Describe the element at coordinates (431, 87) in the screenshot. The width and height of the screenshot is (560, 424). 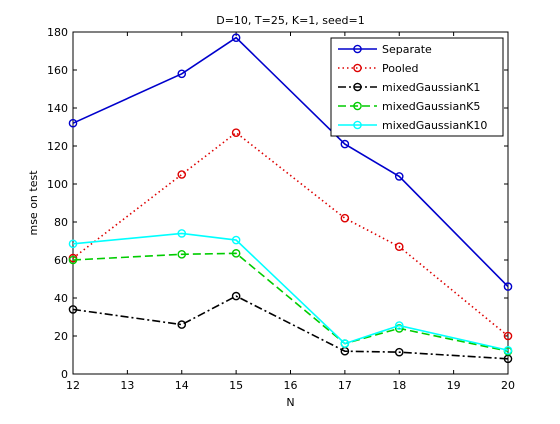
I see `legend-label: mixedGaussianK1` at that location.